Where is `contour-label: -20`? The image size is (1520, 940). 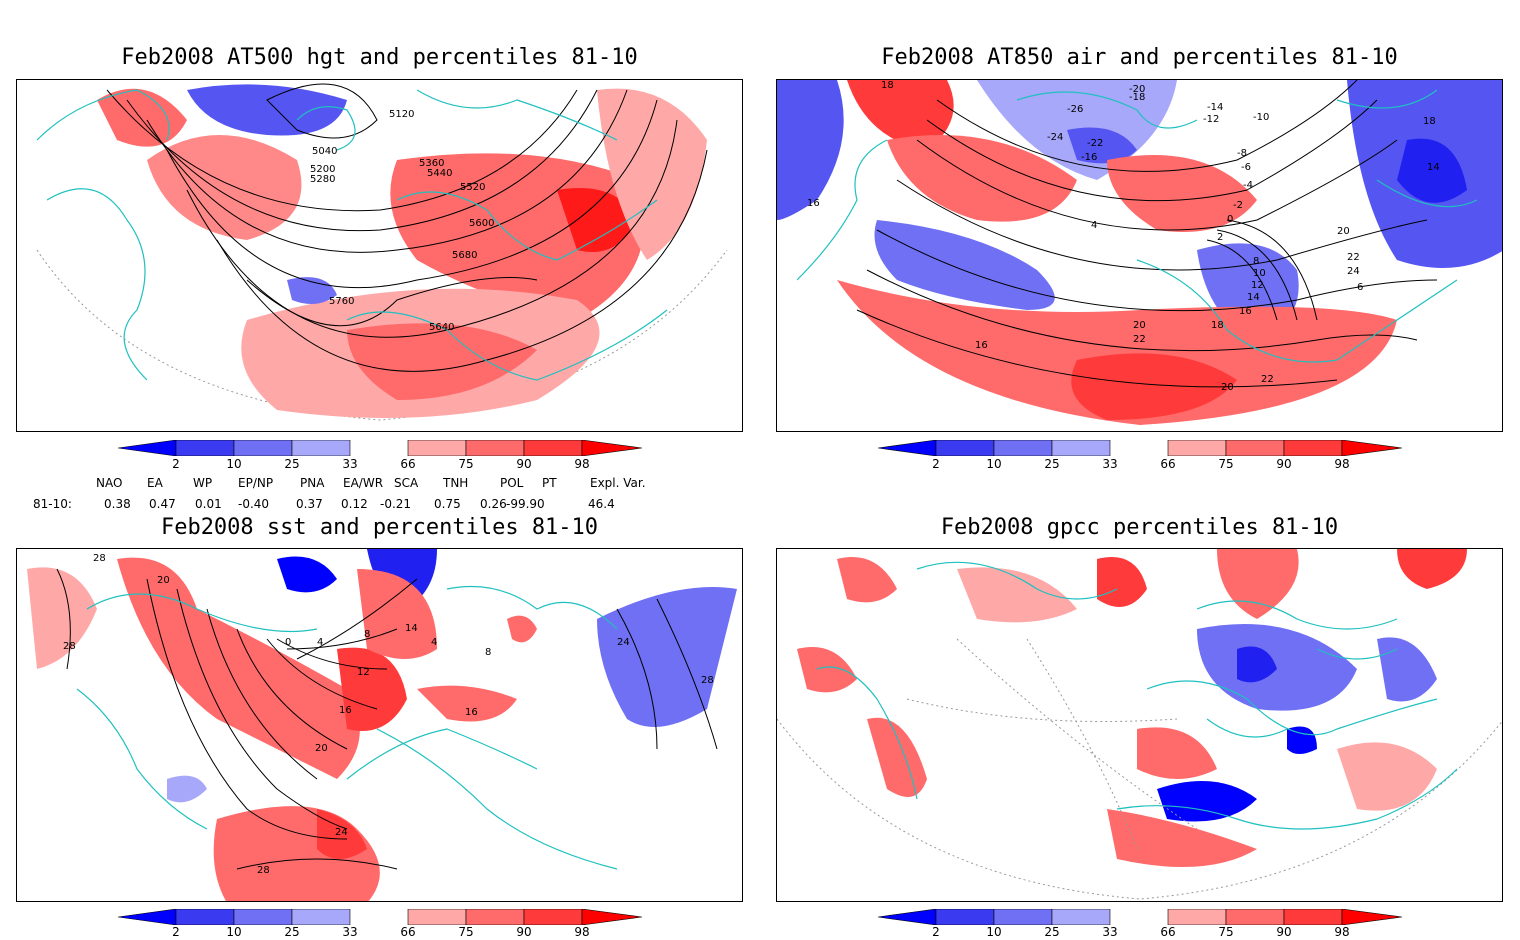
contour-label: -20 is located at coordinates (1137, 89).